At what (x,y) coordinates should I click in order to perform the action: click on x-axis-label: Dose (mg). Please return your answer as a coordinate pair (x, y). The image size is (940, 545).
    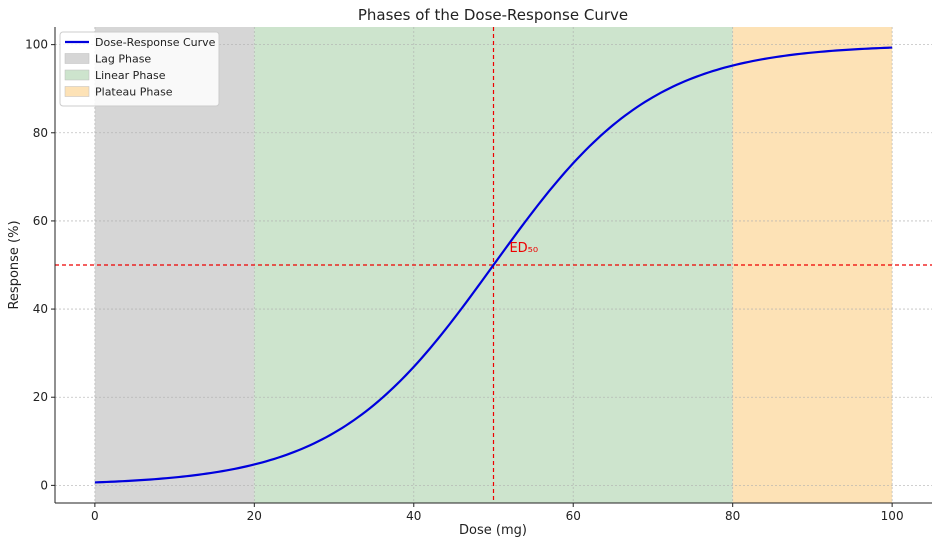
    Looking at the image, I should click on (493, 530).